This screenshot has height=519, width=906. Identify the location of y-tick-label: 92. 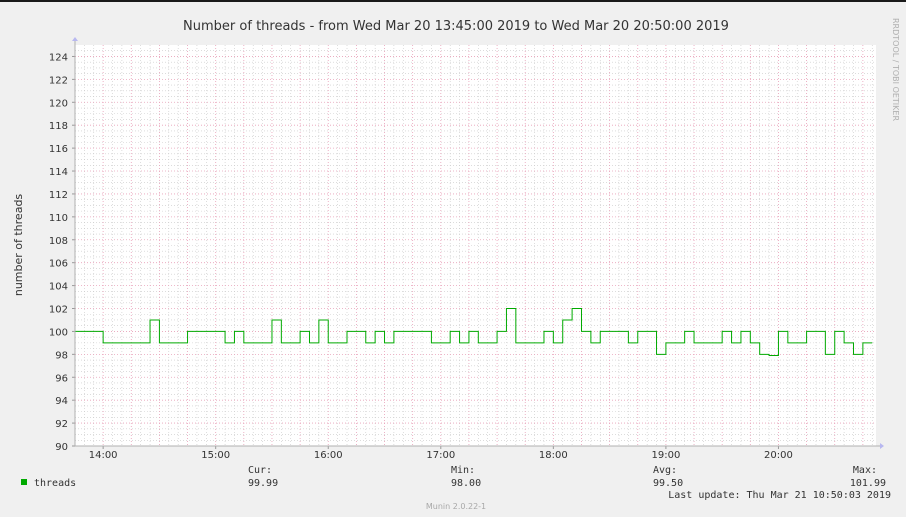
(61, 424).